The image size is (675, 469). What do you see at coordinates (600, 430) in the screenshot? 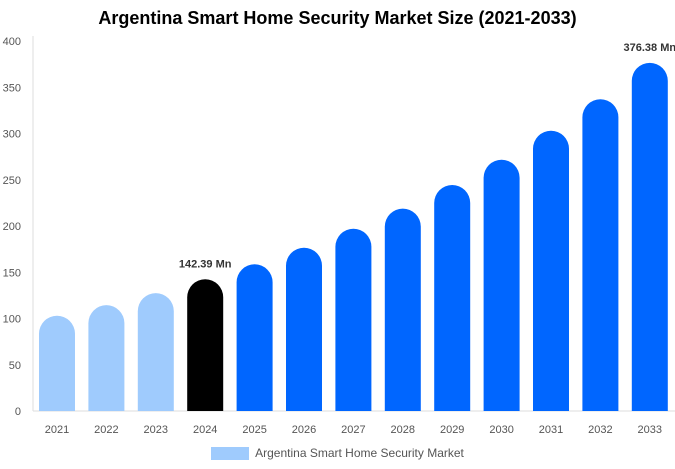
I see `x-tick-label: 2032` at bounding box center [600, 430].